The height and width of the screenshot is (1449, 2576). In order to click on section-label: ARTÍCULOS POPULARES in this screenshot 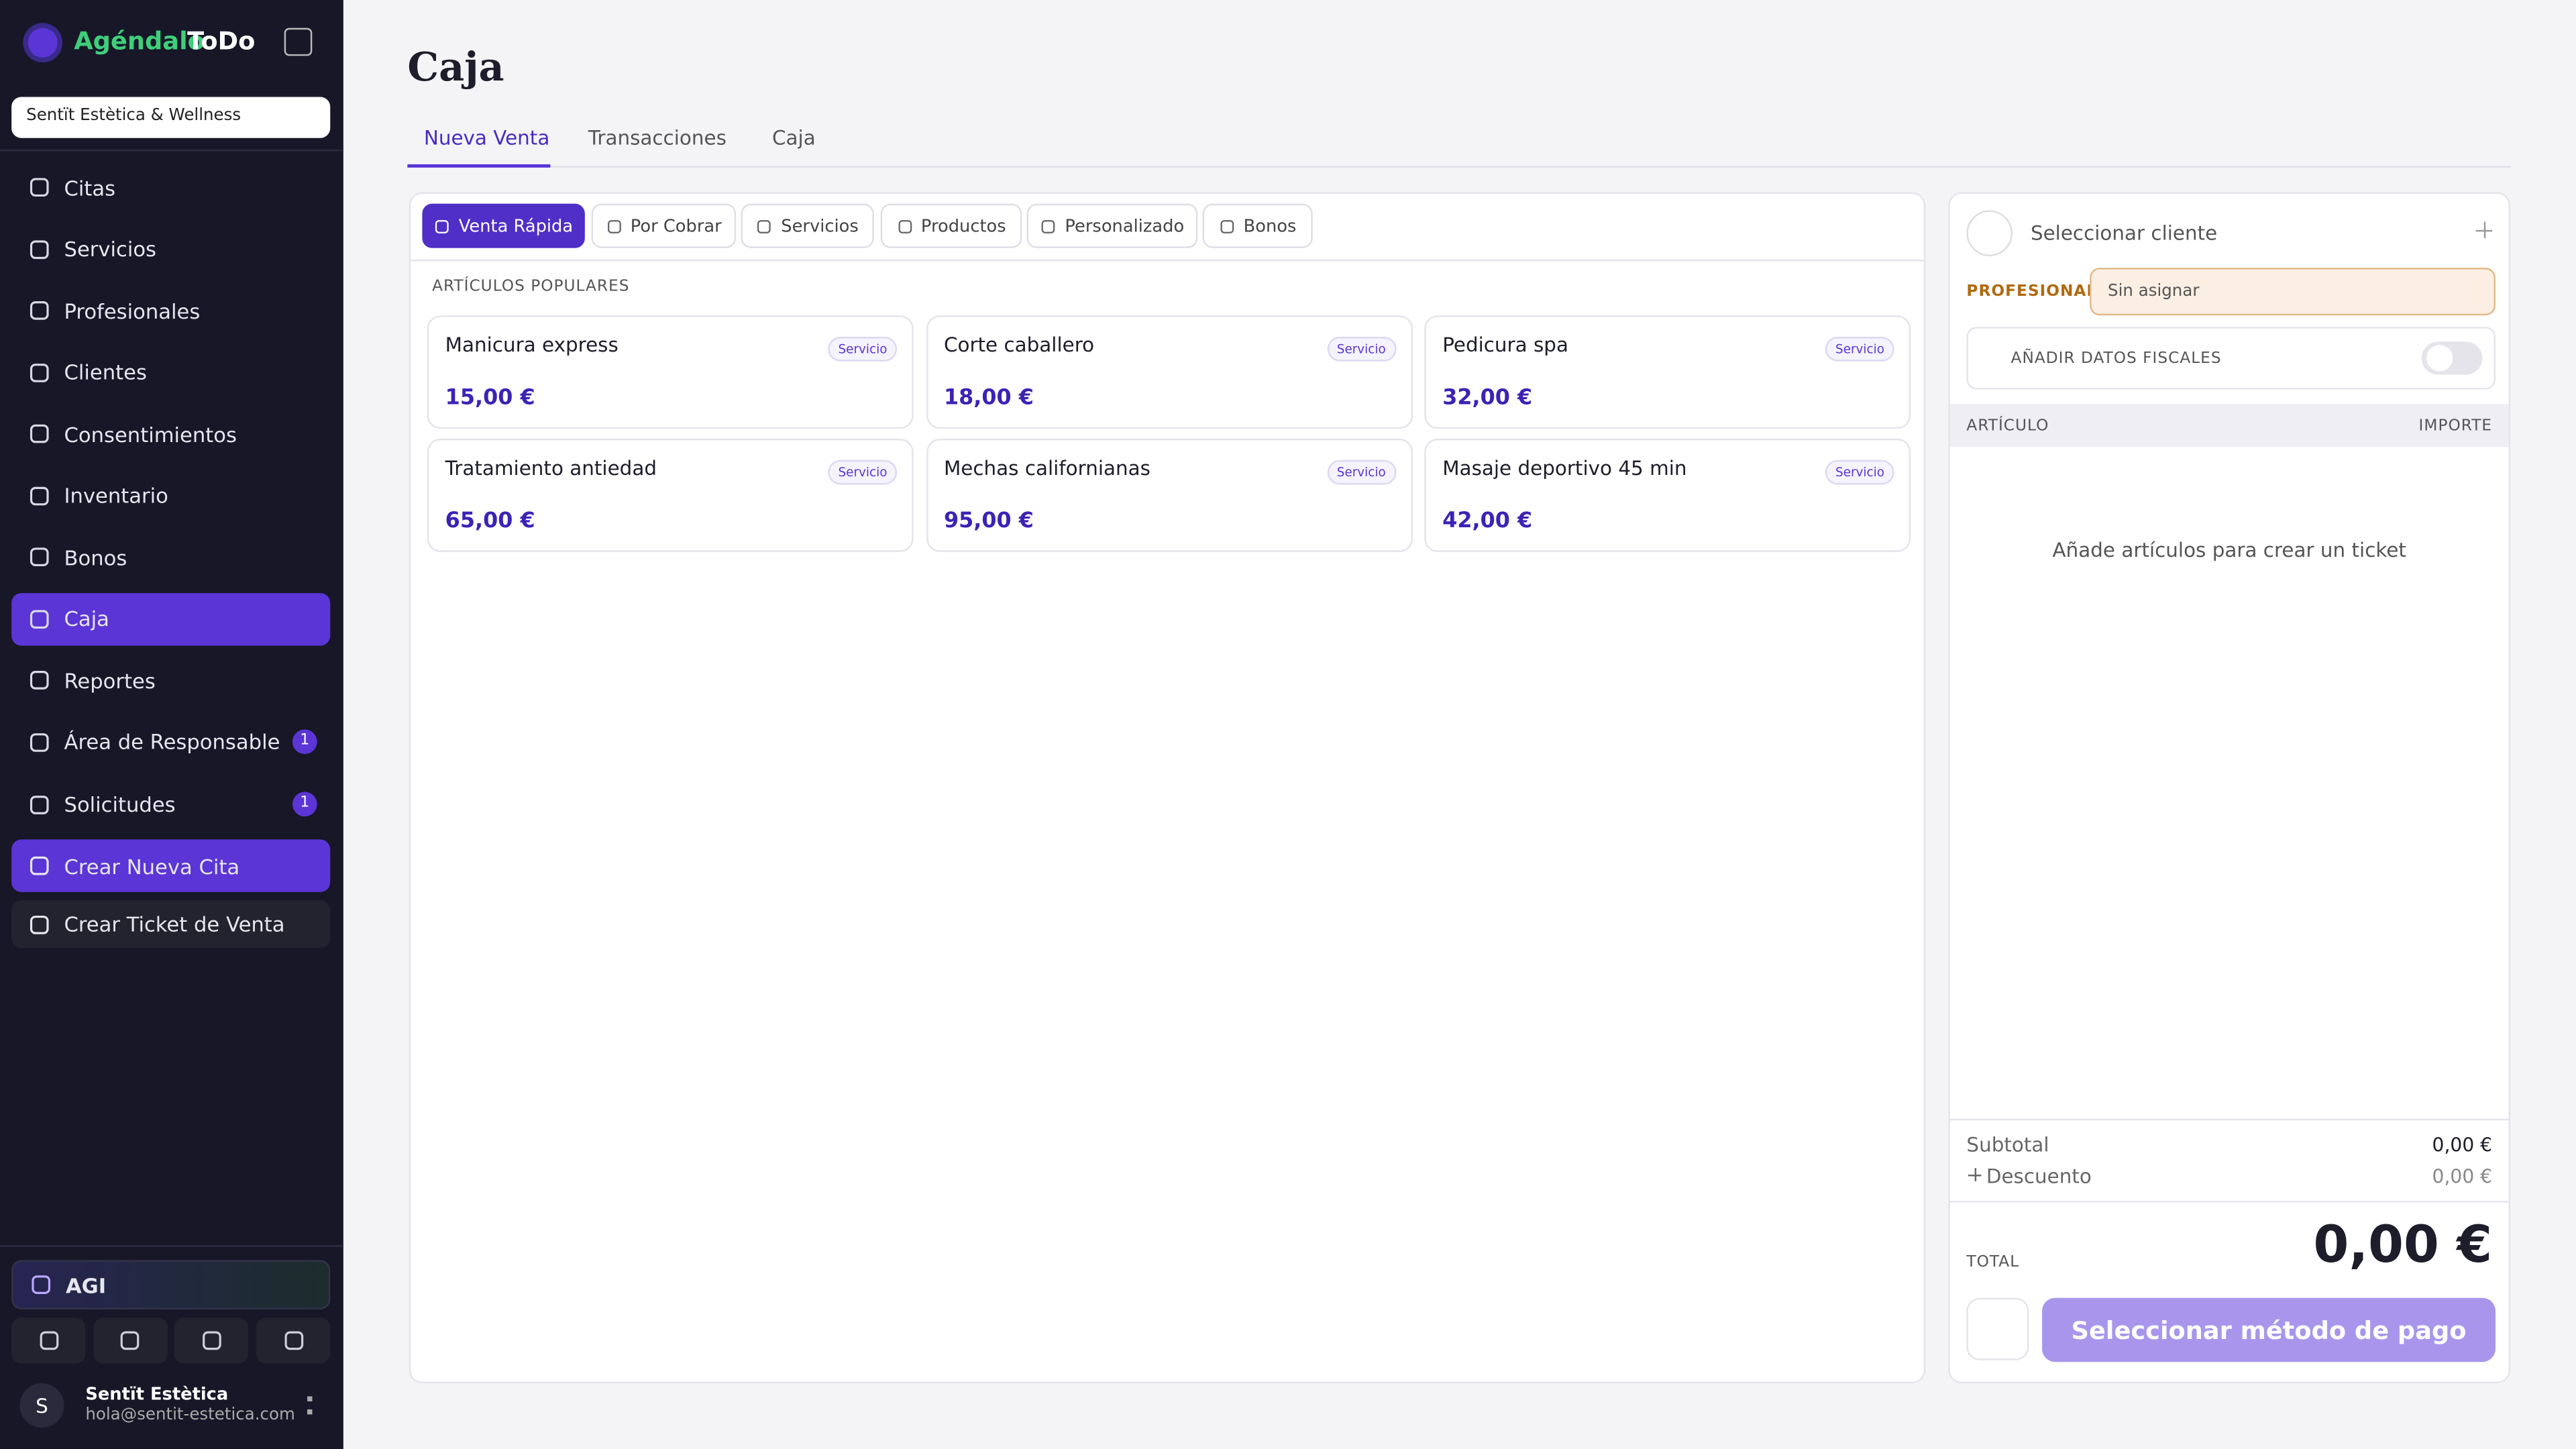, I will do `click(531, 286)`.